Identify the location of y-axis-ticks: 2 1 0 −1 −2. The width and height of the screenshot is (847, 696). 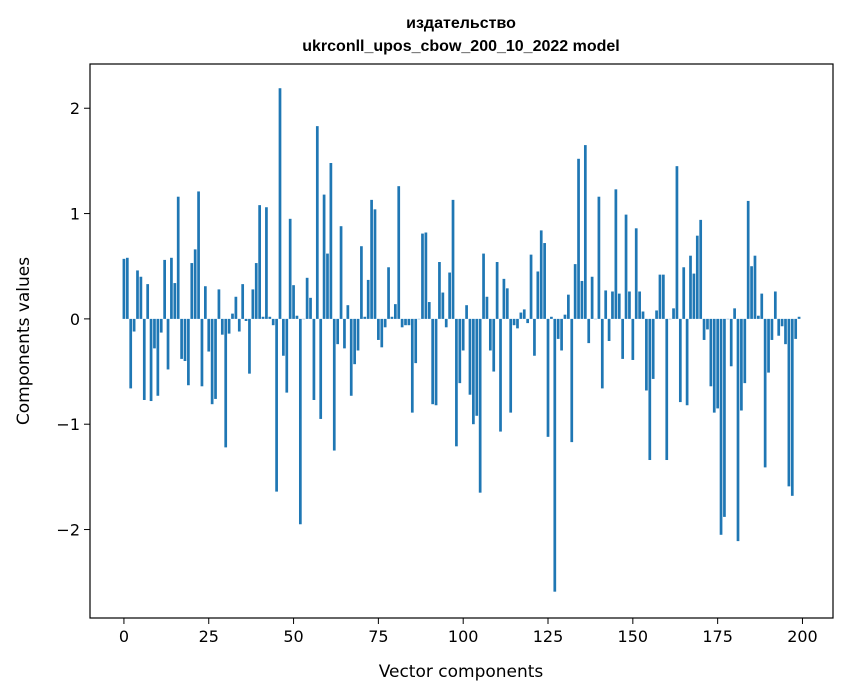
(73, 319).